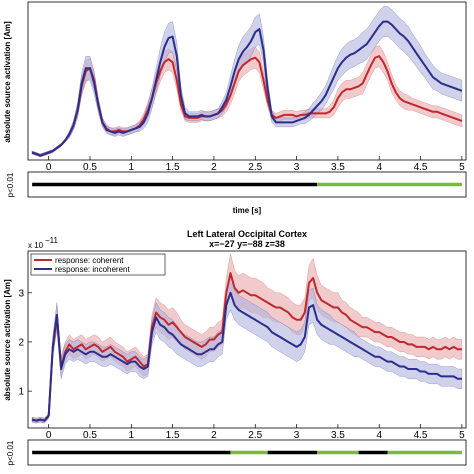 The width and height of the screenshot is (474, 474). I want to click on top-x-axis-label: time [s], so click(247, 210).